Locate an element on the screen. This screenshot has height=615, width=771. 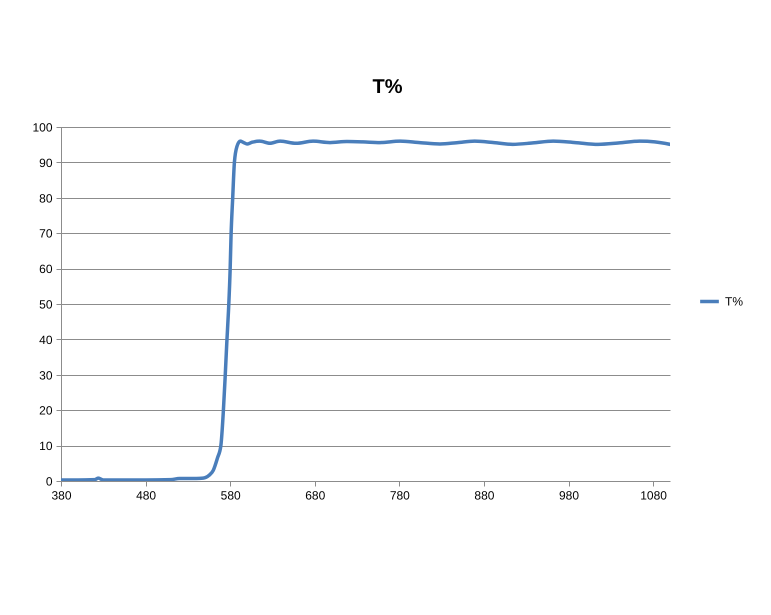
x-tick-label: 680 is located at coordinates (315, 495).